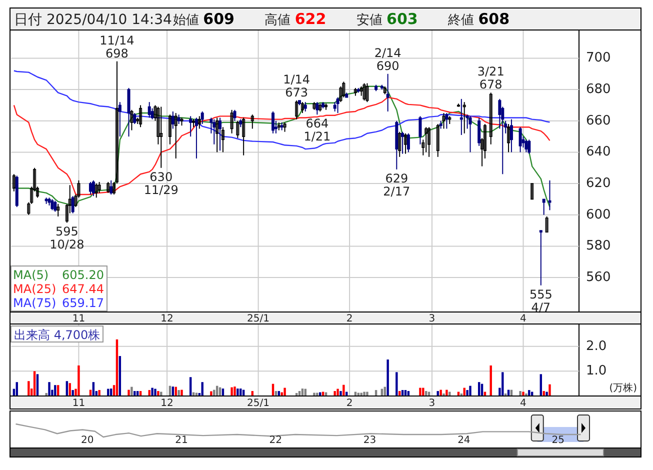 The image size is (653, 470). What do you see at coordinates (388, 59) in the screenshot?
I see `annotation: 2/14 690` at bounding box center [388, 59].